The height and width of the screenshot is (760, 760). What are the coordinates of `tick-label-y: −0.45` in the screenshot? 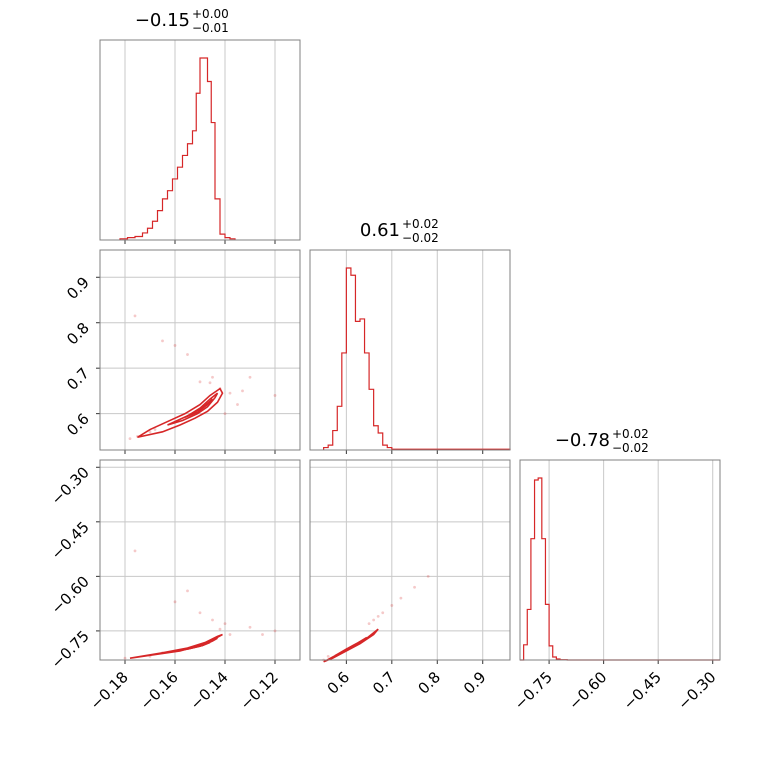 It's located at (70, 540).